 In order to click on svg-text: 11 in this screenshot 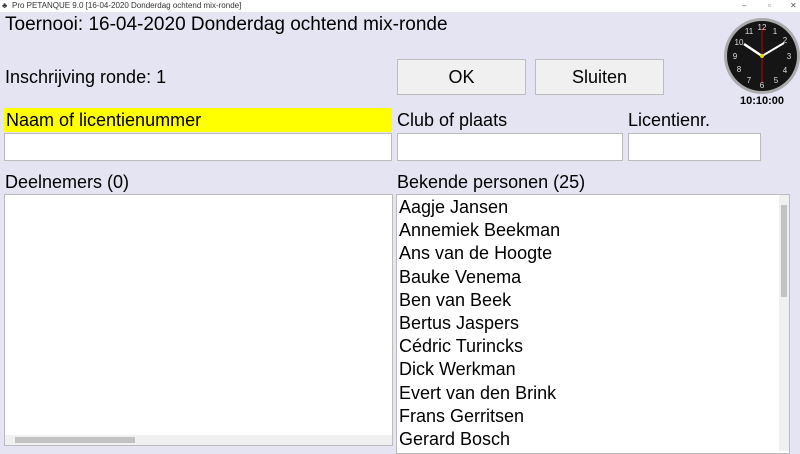, I will do `click(749, 31)`.